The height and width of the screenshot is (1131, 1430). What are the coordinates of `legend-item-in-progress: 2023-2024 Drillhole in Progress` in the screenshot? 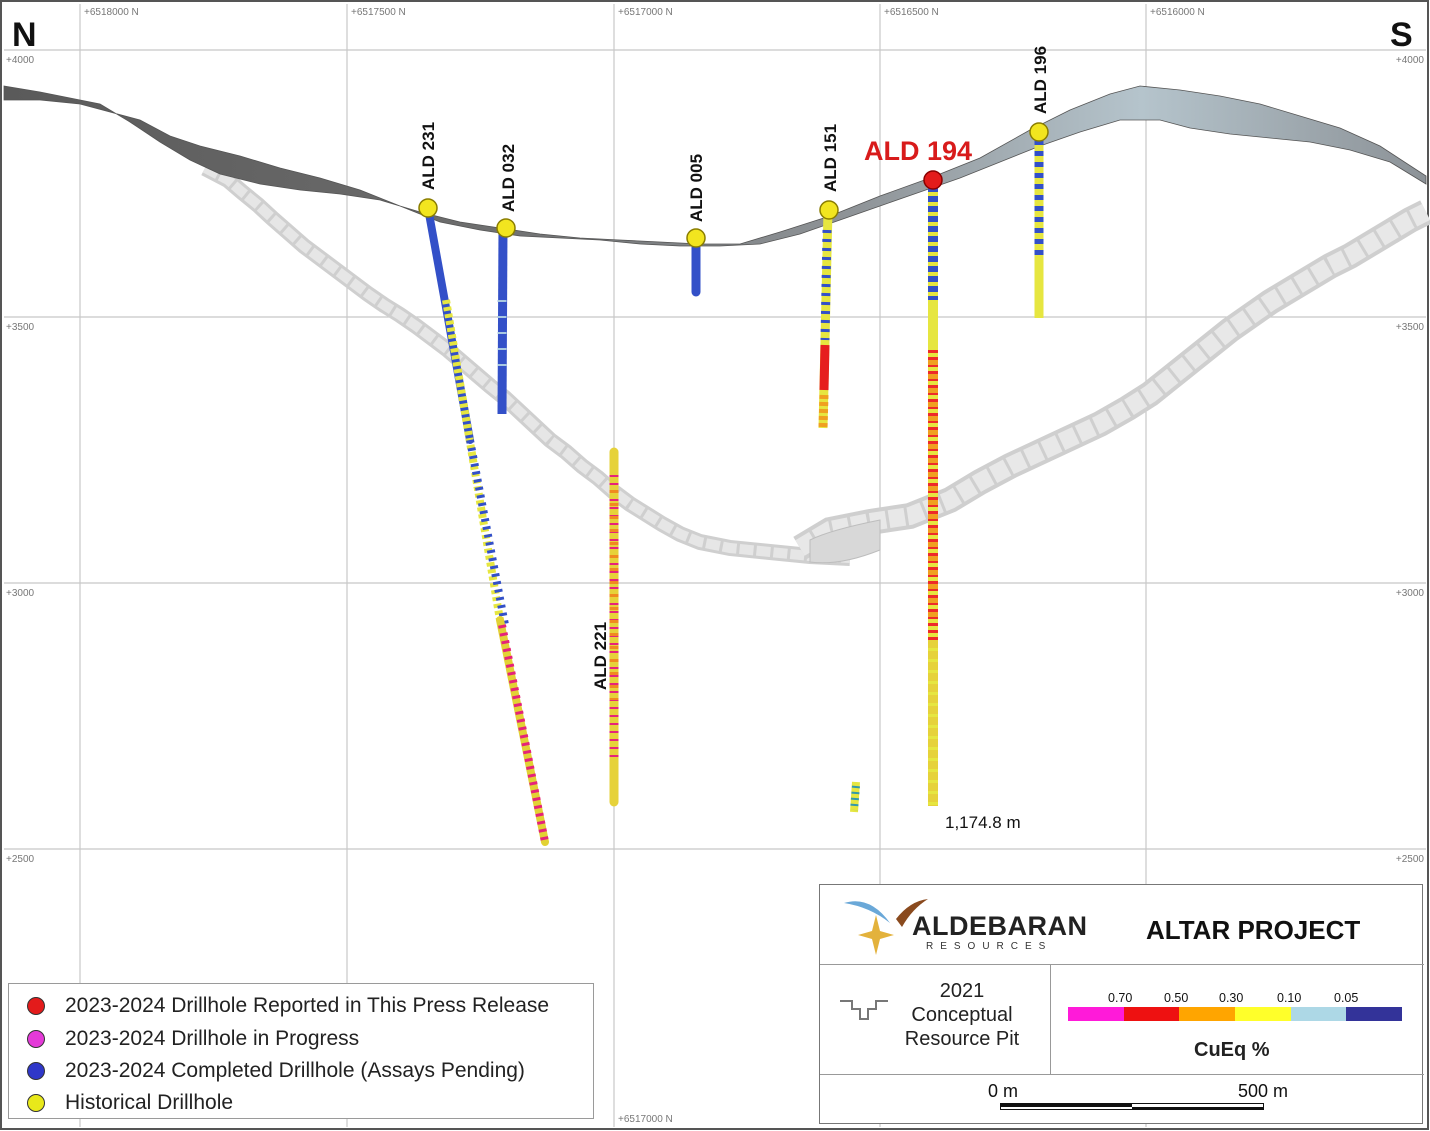 It's located at (193, 1039).